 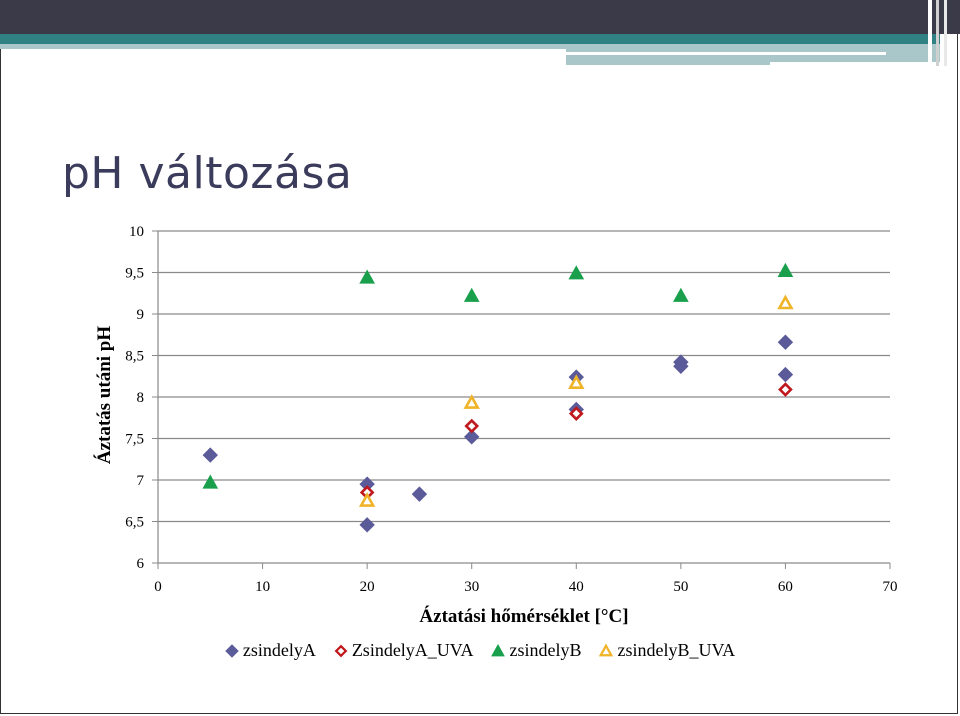 What do you see at coordinates (480, 33) in the screenshot?
I see `slide-header-banner` at bounding box center [480, 33].